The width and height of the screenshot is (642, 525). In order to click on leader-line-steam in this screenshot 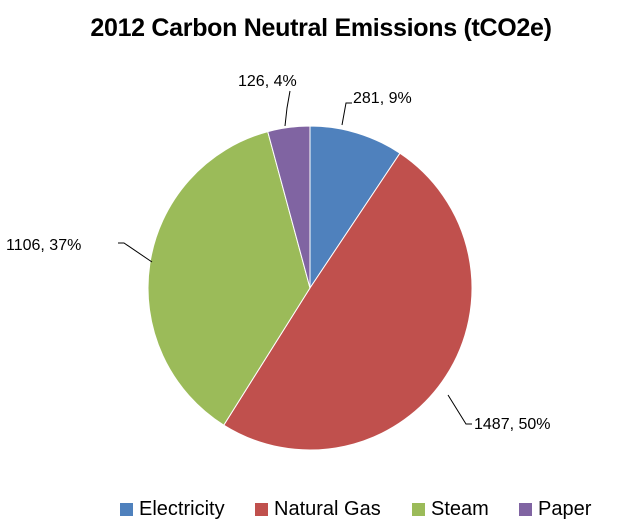, I will do `click(135, 252)`.